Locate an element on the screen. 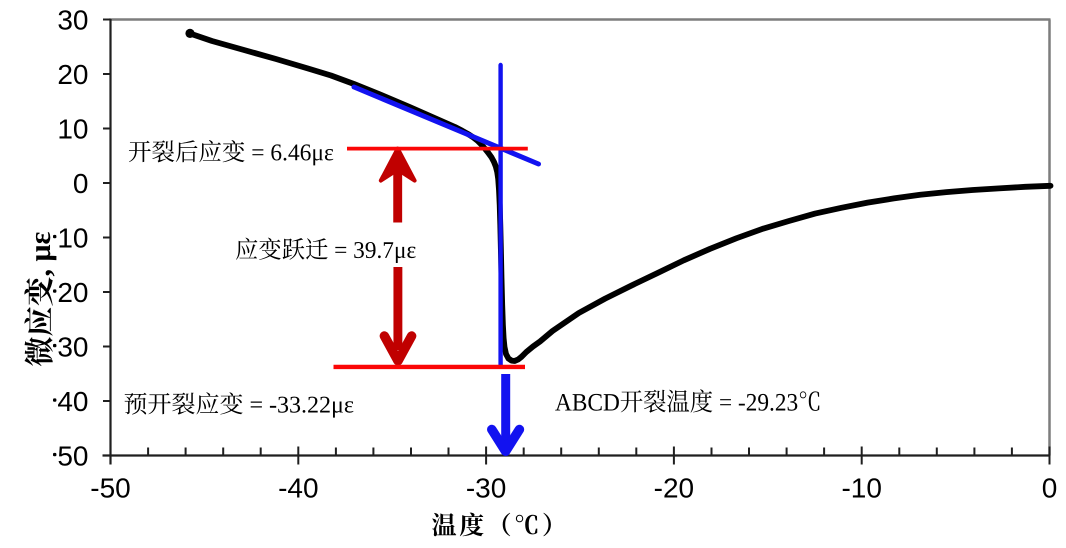 This screenshot has width=1066, height=548. svg-text: -20 is located at coordinates (674, 488).